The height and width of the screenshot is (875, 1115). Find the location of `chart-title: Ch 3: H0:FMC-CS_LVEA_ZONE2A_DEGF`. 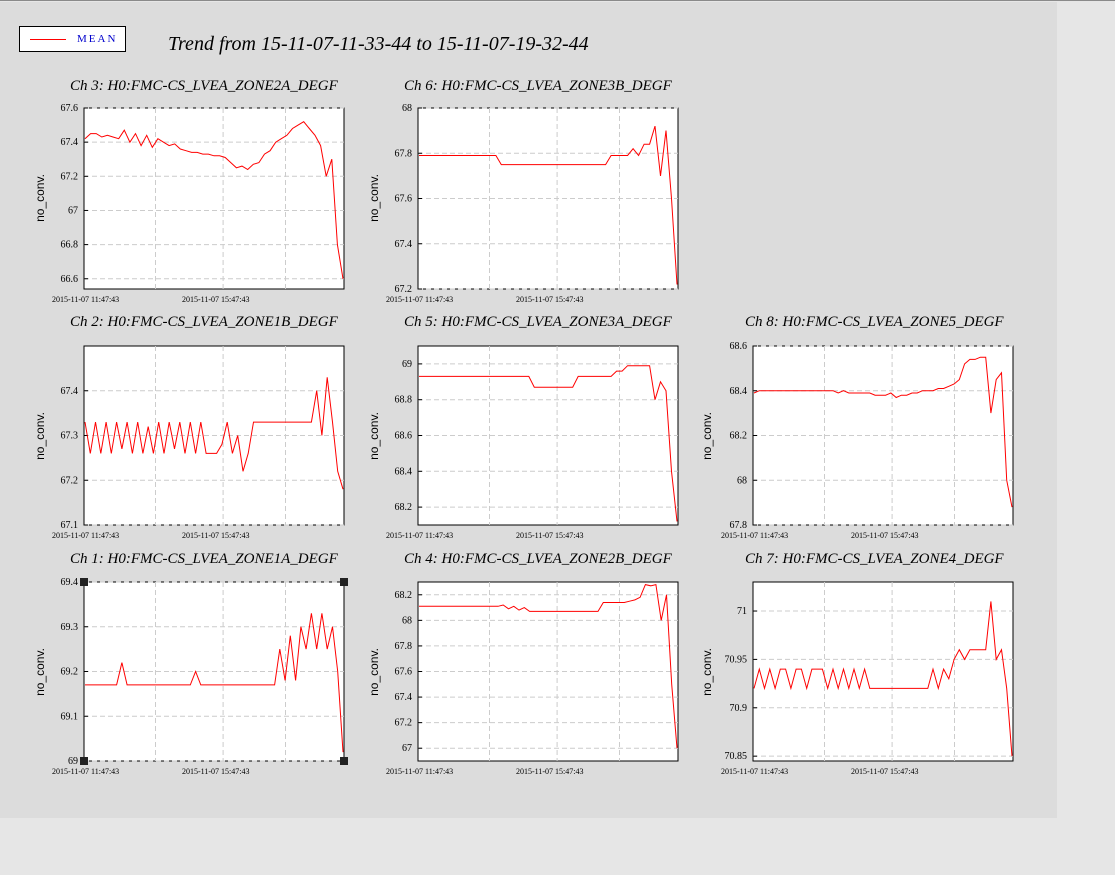

chart-title: Ch 3: H0:FMC-CS_LVEA_ZONE2A_DEGF is located at coordinates (204, 86).